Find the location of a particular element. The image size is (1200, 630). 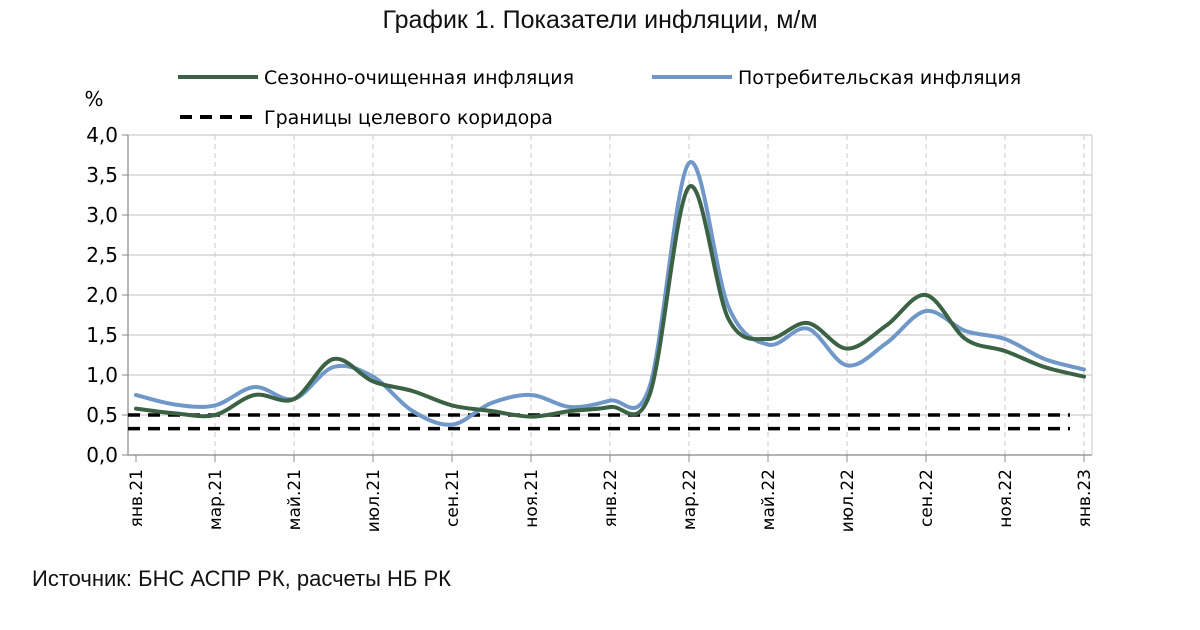

x-tick-label: янв.23 is located at coordinates (1085, 498).